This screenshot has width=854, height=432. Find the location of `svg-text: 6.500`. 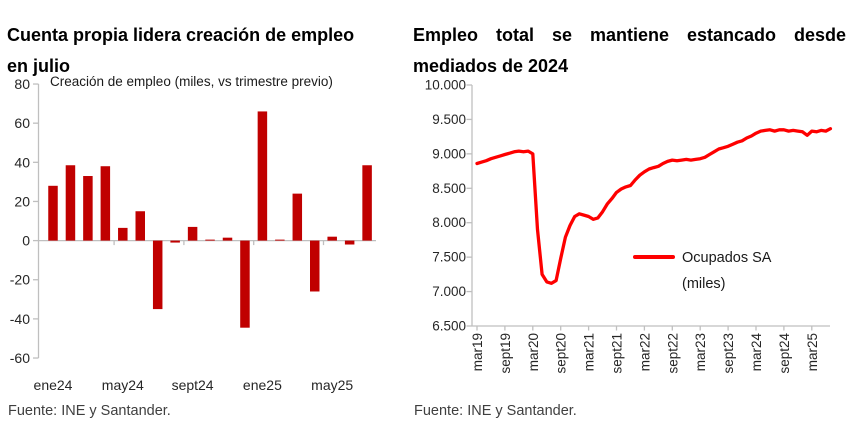

svg-text: 6.500 is located at coordinates (449, 326).